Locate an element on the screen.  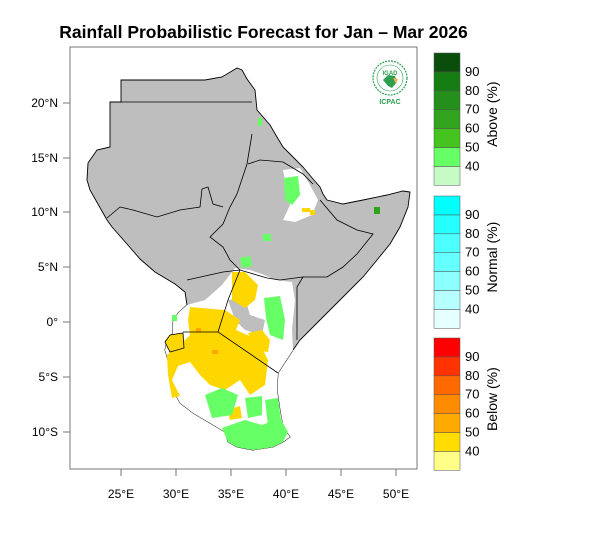
border-rwanda is located at coordinates (174, 342).